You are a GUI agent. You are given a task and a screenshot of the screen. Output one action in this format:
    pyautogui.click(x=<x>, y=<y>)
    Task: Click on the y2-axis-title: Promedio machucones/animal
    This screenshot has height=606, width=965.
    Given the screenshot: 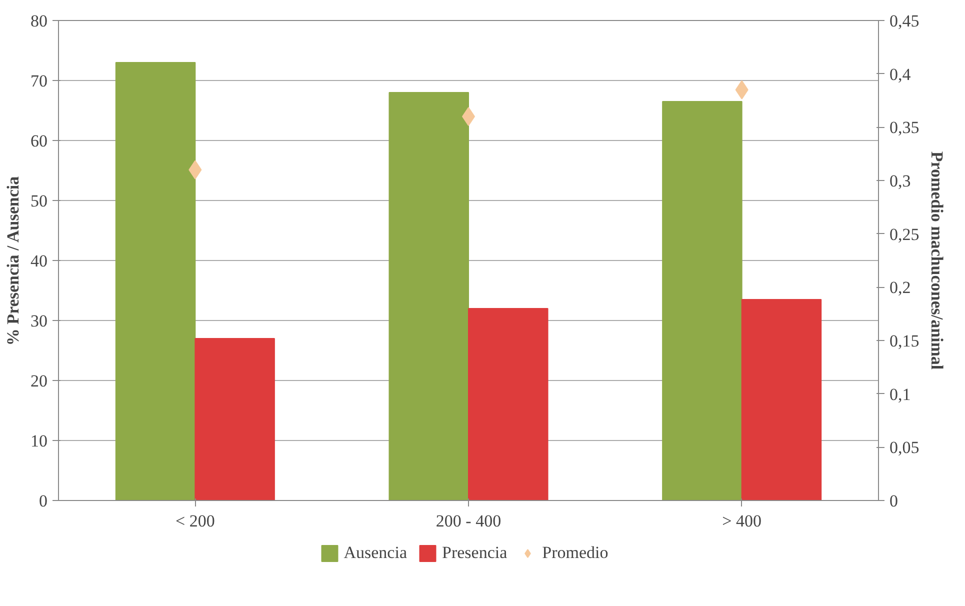 What is the action you would take?
    pyautogui.click(x=936, y=260)
    